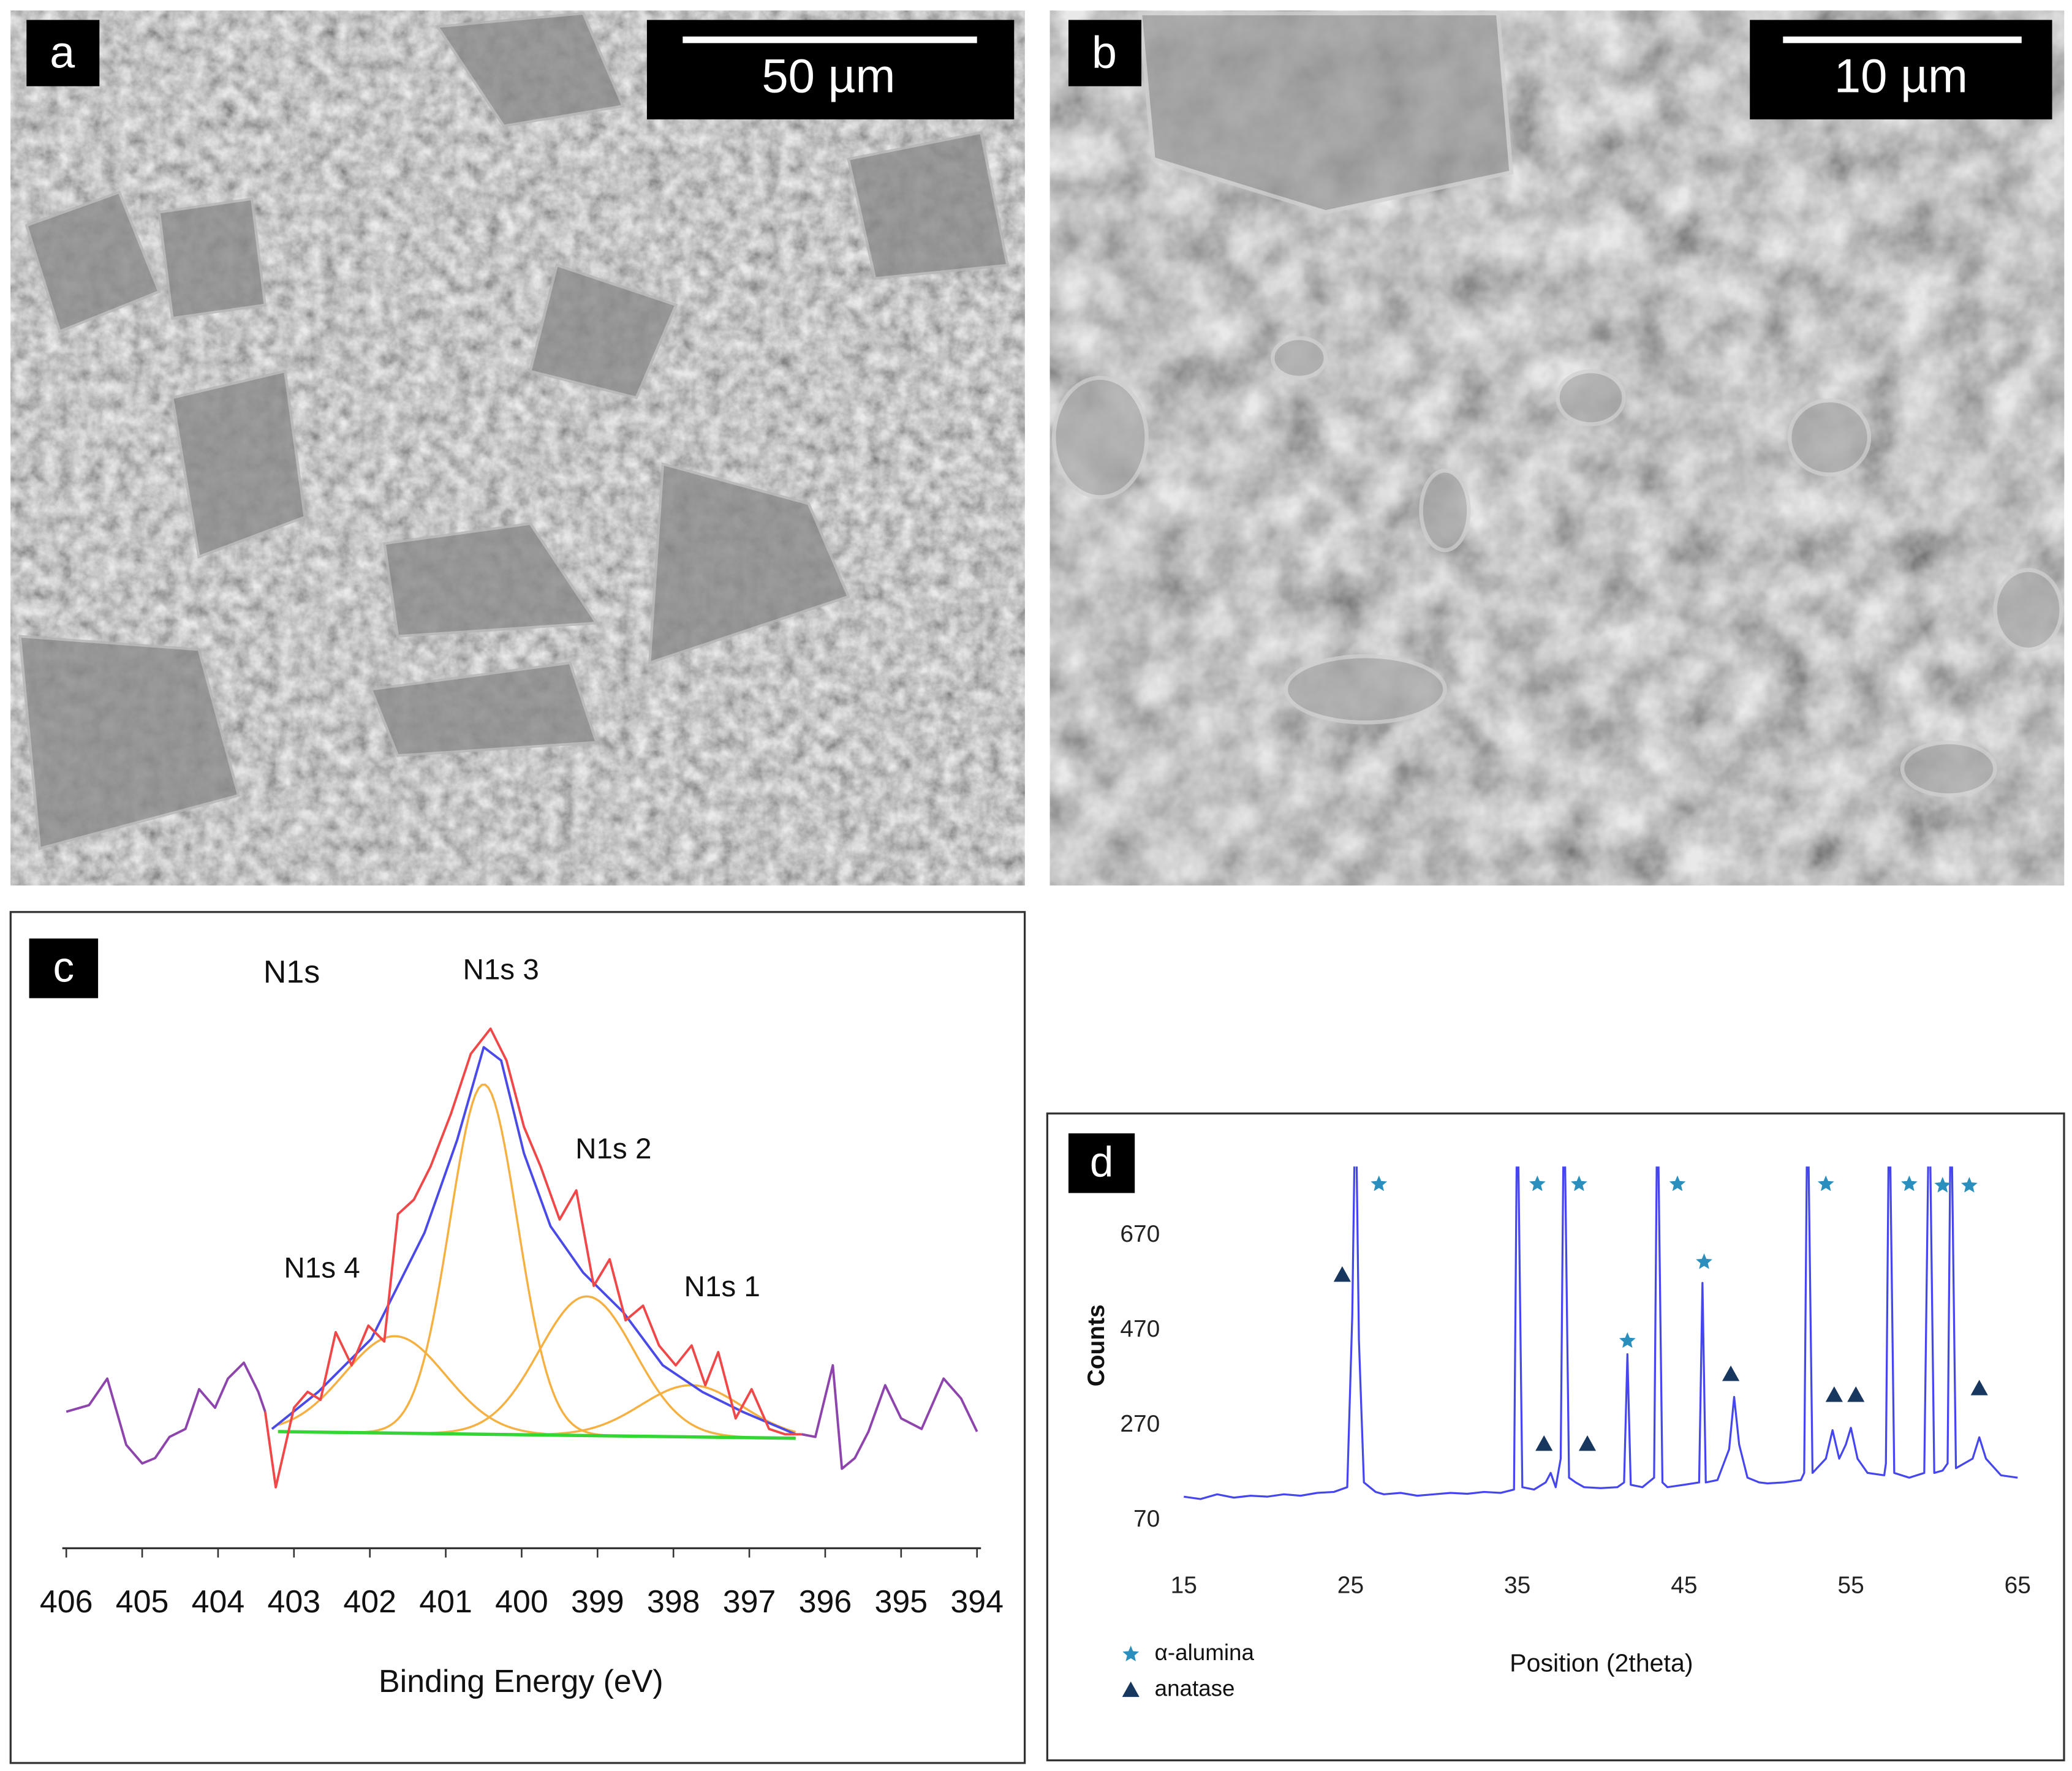 This screenshot has height=1771, width=2072. Describe the element at coordinates (1901, 75) in the screenshot. I see `scale-bar-label: 10 µm` at that location.